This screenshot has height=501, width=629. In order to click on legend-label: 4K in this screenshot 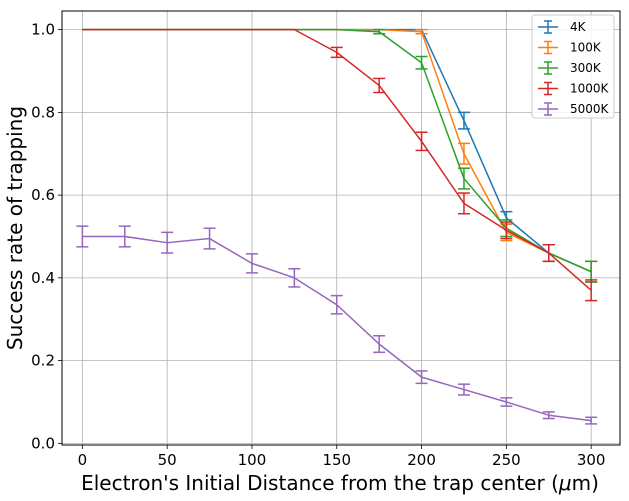, I will do `click(578, 27)`.